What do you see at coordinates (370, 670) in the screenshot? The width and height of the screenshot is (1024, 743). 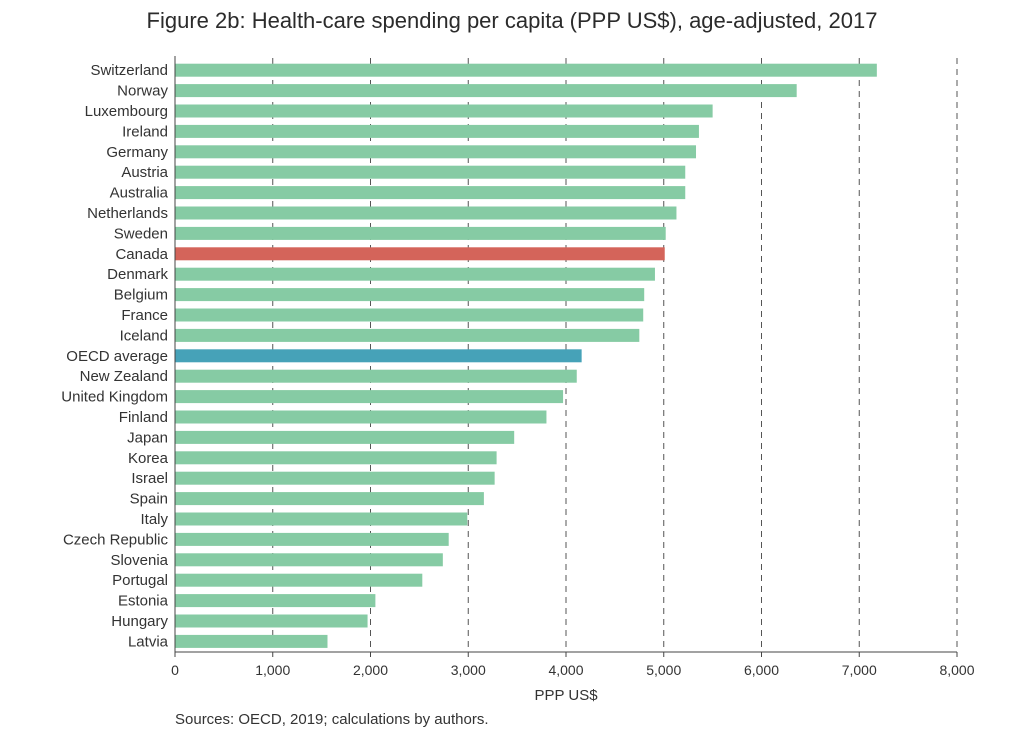 I see `x-tick-label: 2,000` at bounding box center [370, 670].